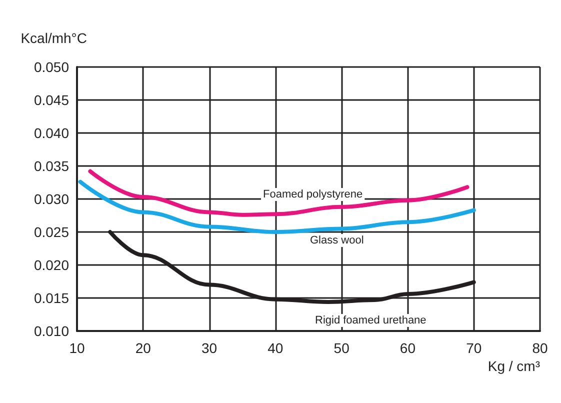 The width and height of the screenshot is (561, 403). I want to click on x-tick-label: 50, so click(342, 348).